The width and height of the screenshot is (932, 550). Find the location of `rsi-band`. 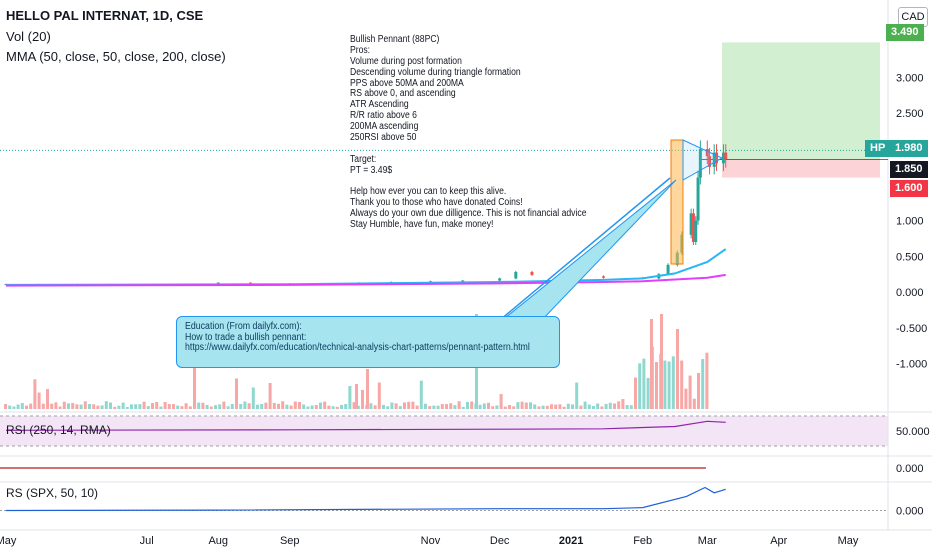

rsi-band is located at coordinates (444, 431).